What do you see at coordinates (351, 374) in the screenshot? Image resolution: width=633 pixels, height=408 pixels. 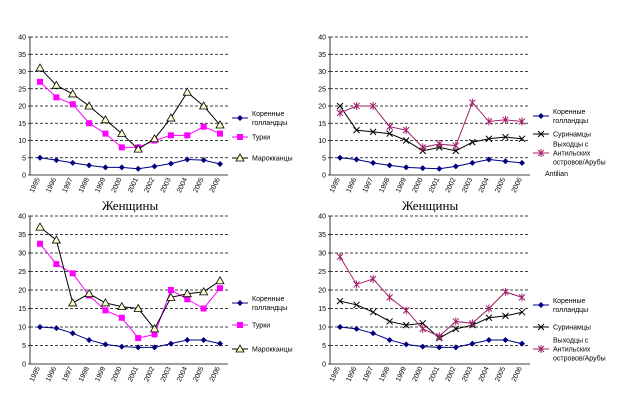 I see `x-tick-label: 1996` at bounding box center [351, 374].